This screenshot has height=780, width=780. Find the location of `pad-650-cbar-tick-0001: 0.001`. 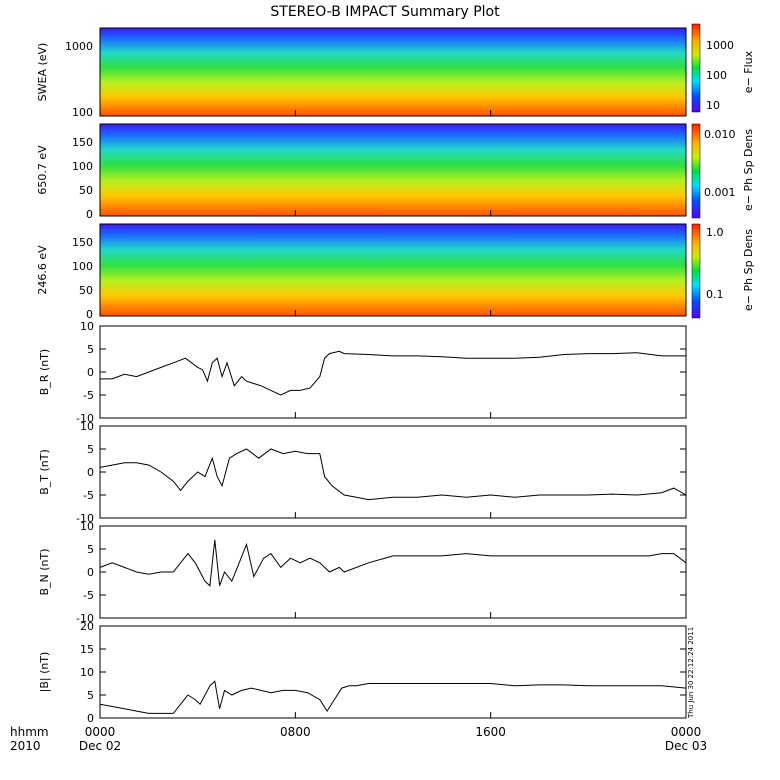

pad-650-cbar-tick-0001: 0.001 is located at coordinates (720, 192).